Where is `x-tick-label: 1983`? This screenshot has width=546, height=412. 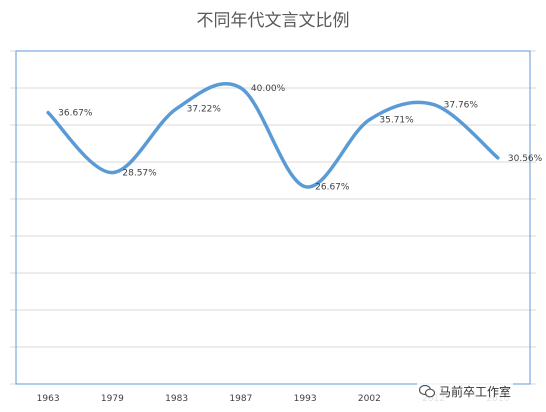
x-tick-label: 1983 is located at coordinates (176, 399).